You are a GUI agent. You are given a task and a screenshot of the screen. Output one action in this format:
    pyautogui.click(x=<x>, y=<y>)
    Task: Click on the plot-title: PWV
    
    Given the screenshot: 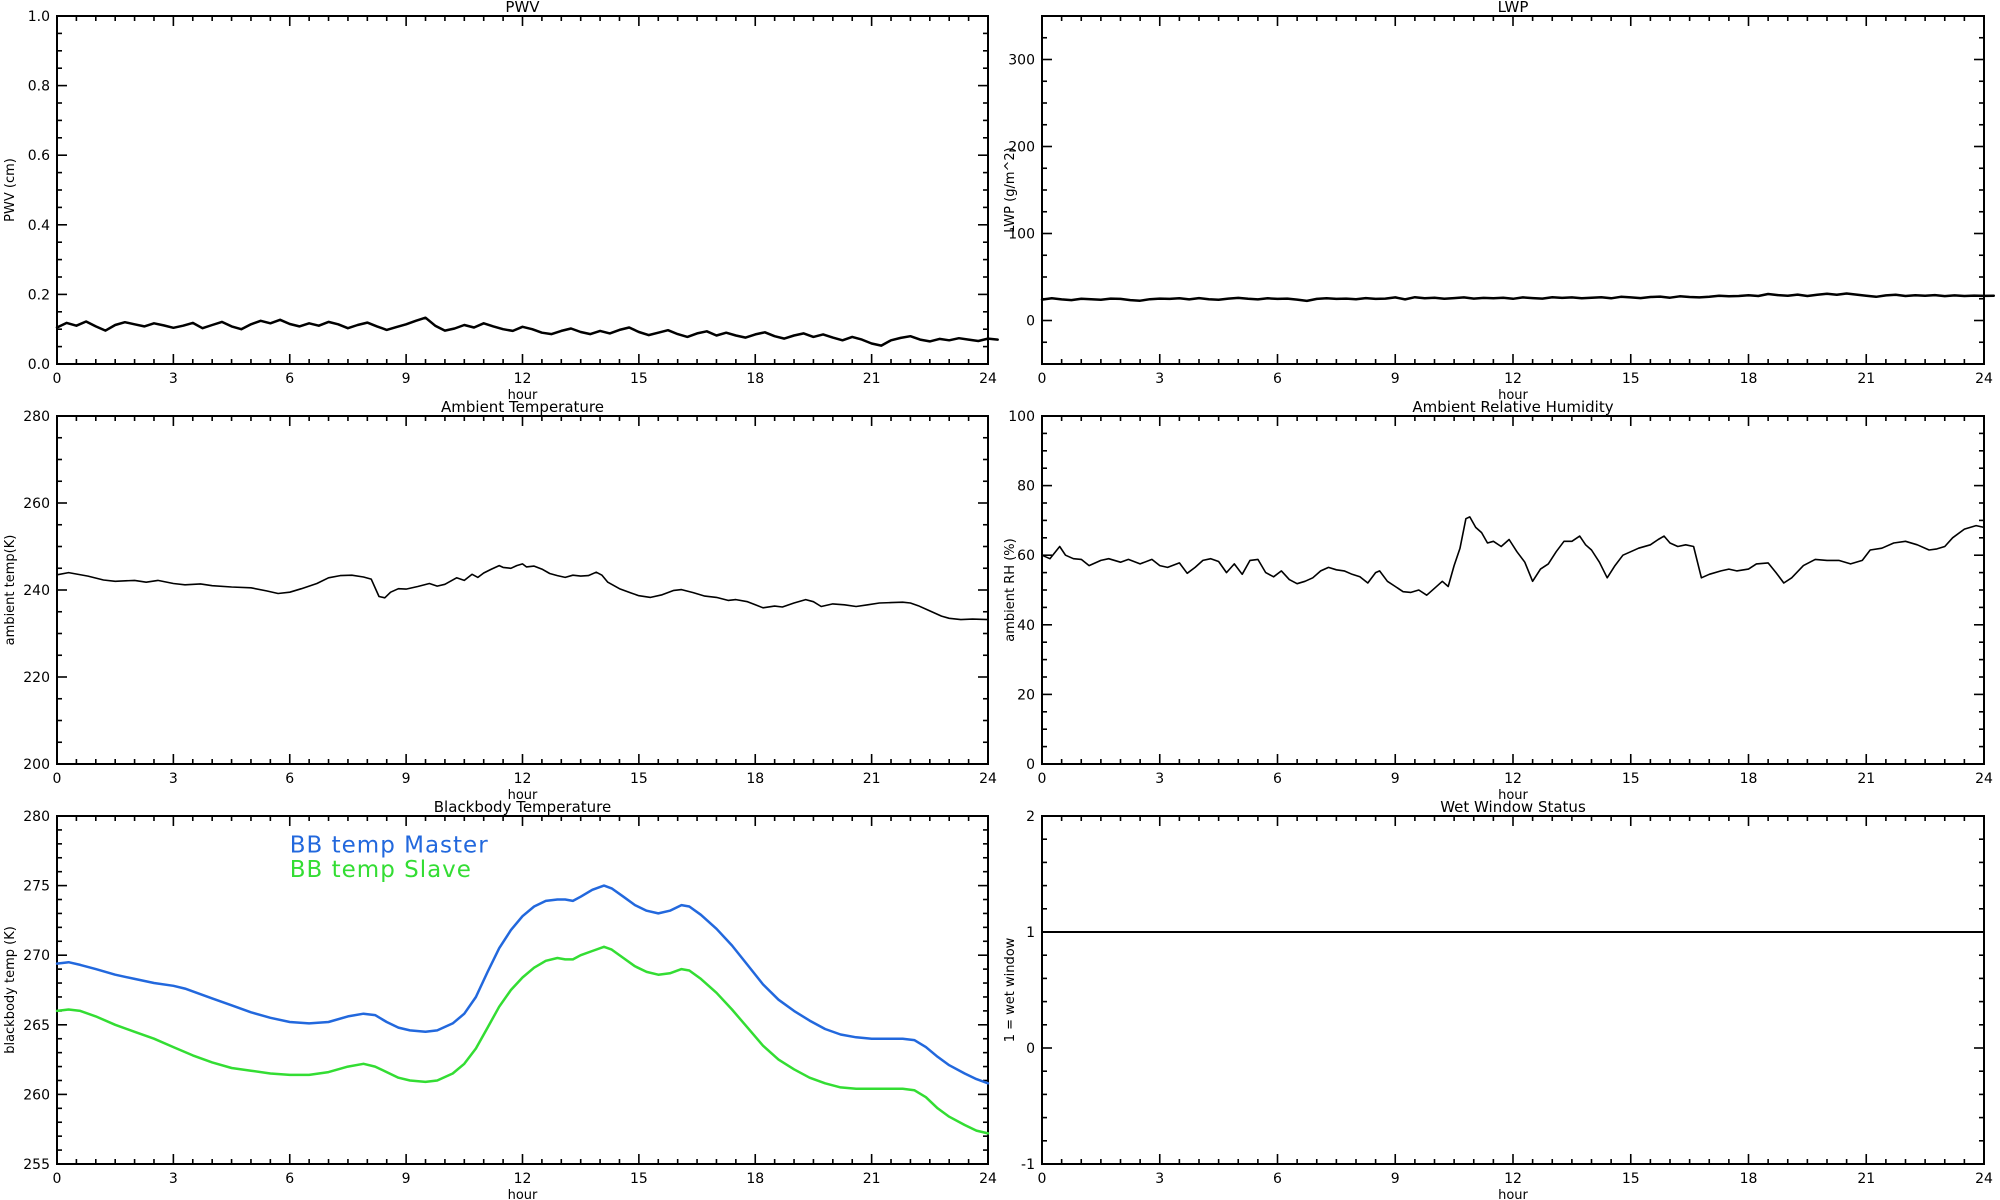 What is the action you would take?
    pyautogui.click(x=522, y=8)
    